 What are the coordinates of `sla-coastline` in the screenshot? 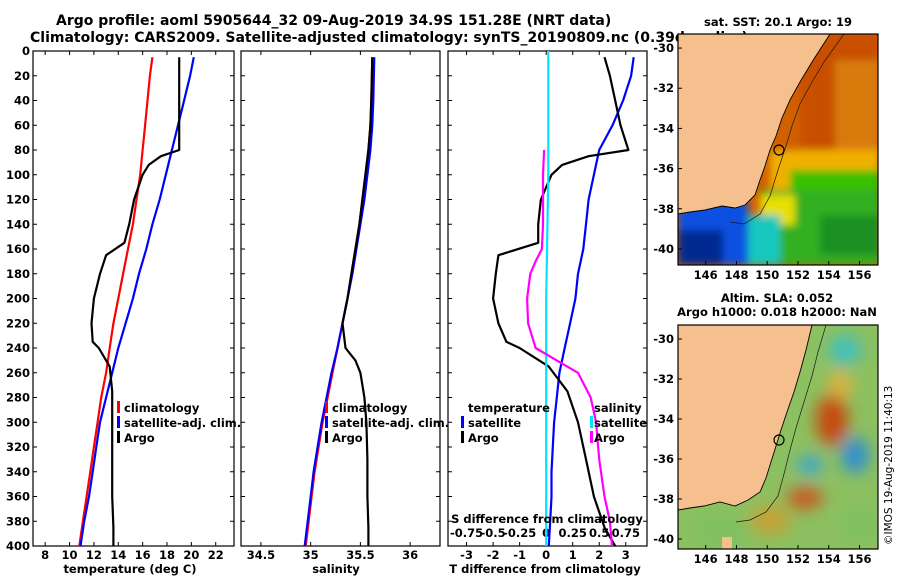 It's located at (745, 418).